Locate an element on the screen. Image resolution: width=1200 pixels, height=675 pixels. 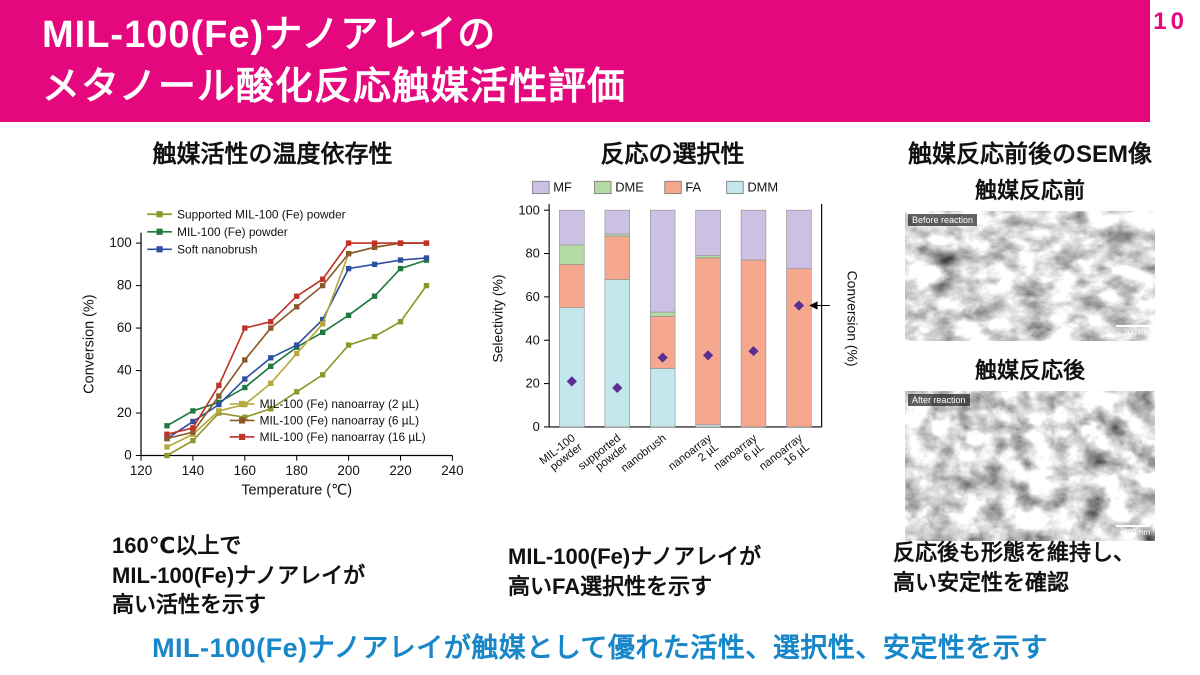
svg-text: 180 is located at coordinates (296, 470).